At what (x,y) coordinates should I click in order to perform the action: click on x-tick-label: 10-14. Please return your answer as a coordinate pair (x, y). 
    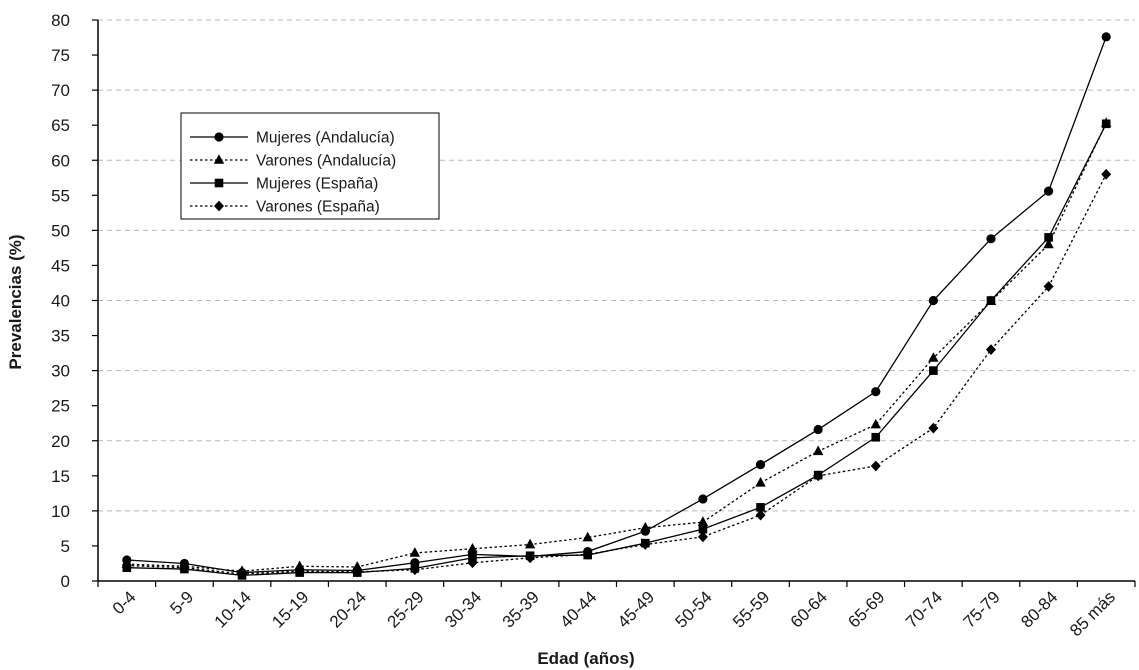
    Looking at the image, I should click on (233, 609).